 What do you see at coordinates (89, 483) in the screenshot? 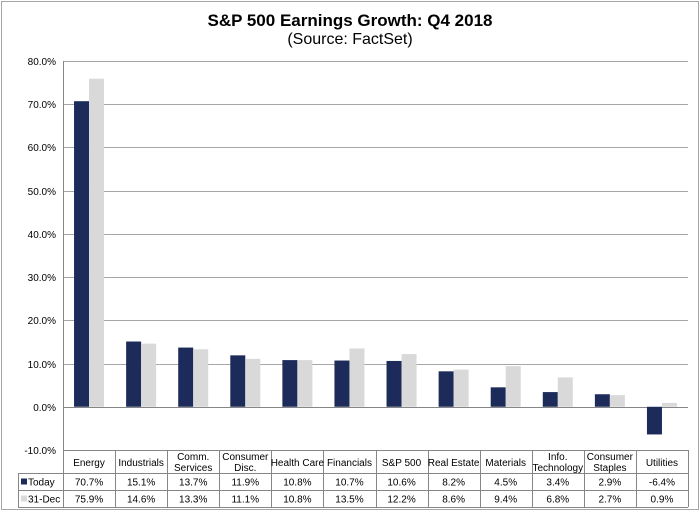
I see `data-label: 70.7%` at bounding box center [89, 483].